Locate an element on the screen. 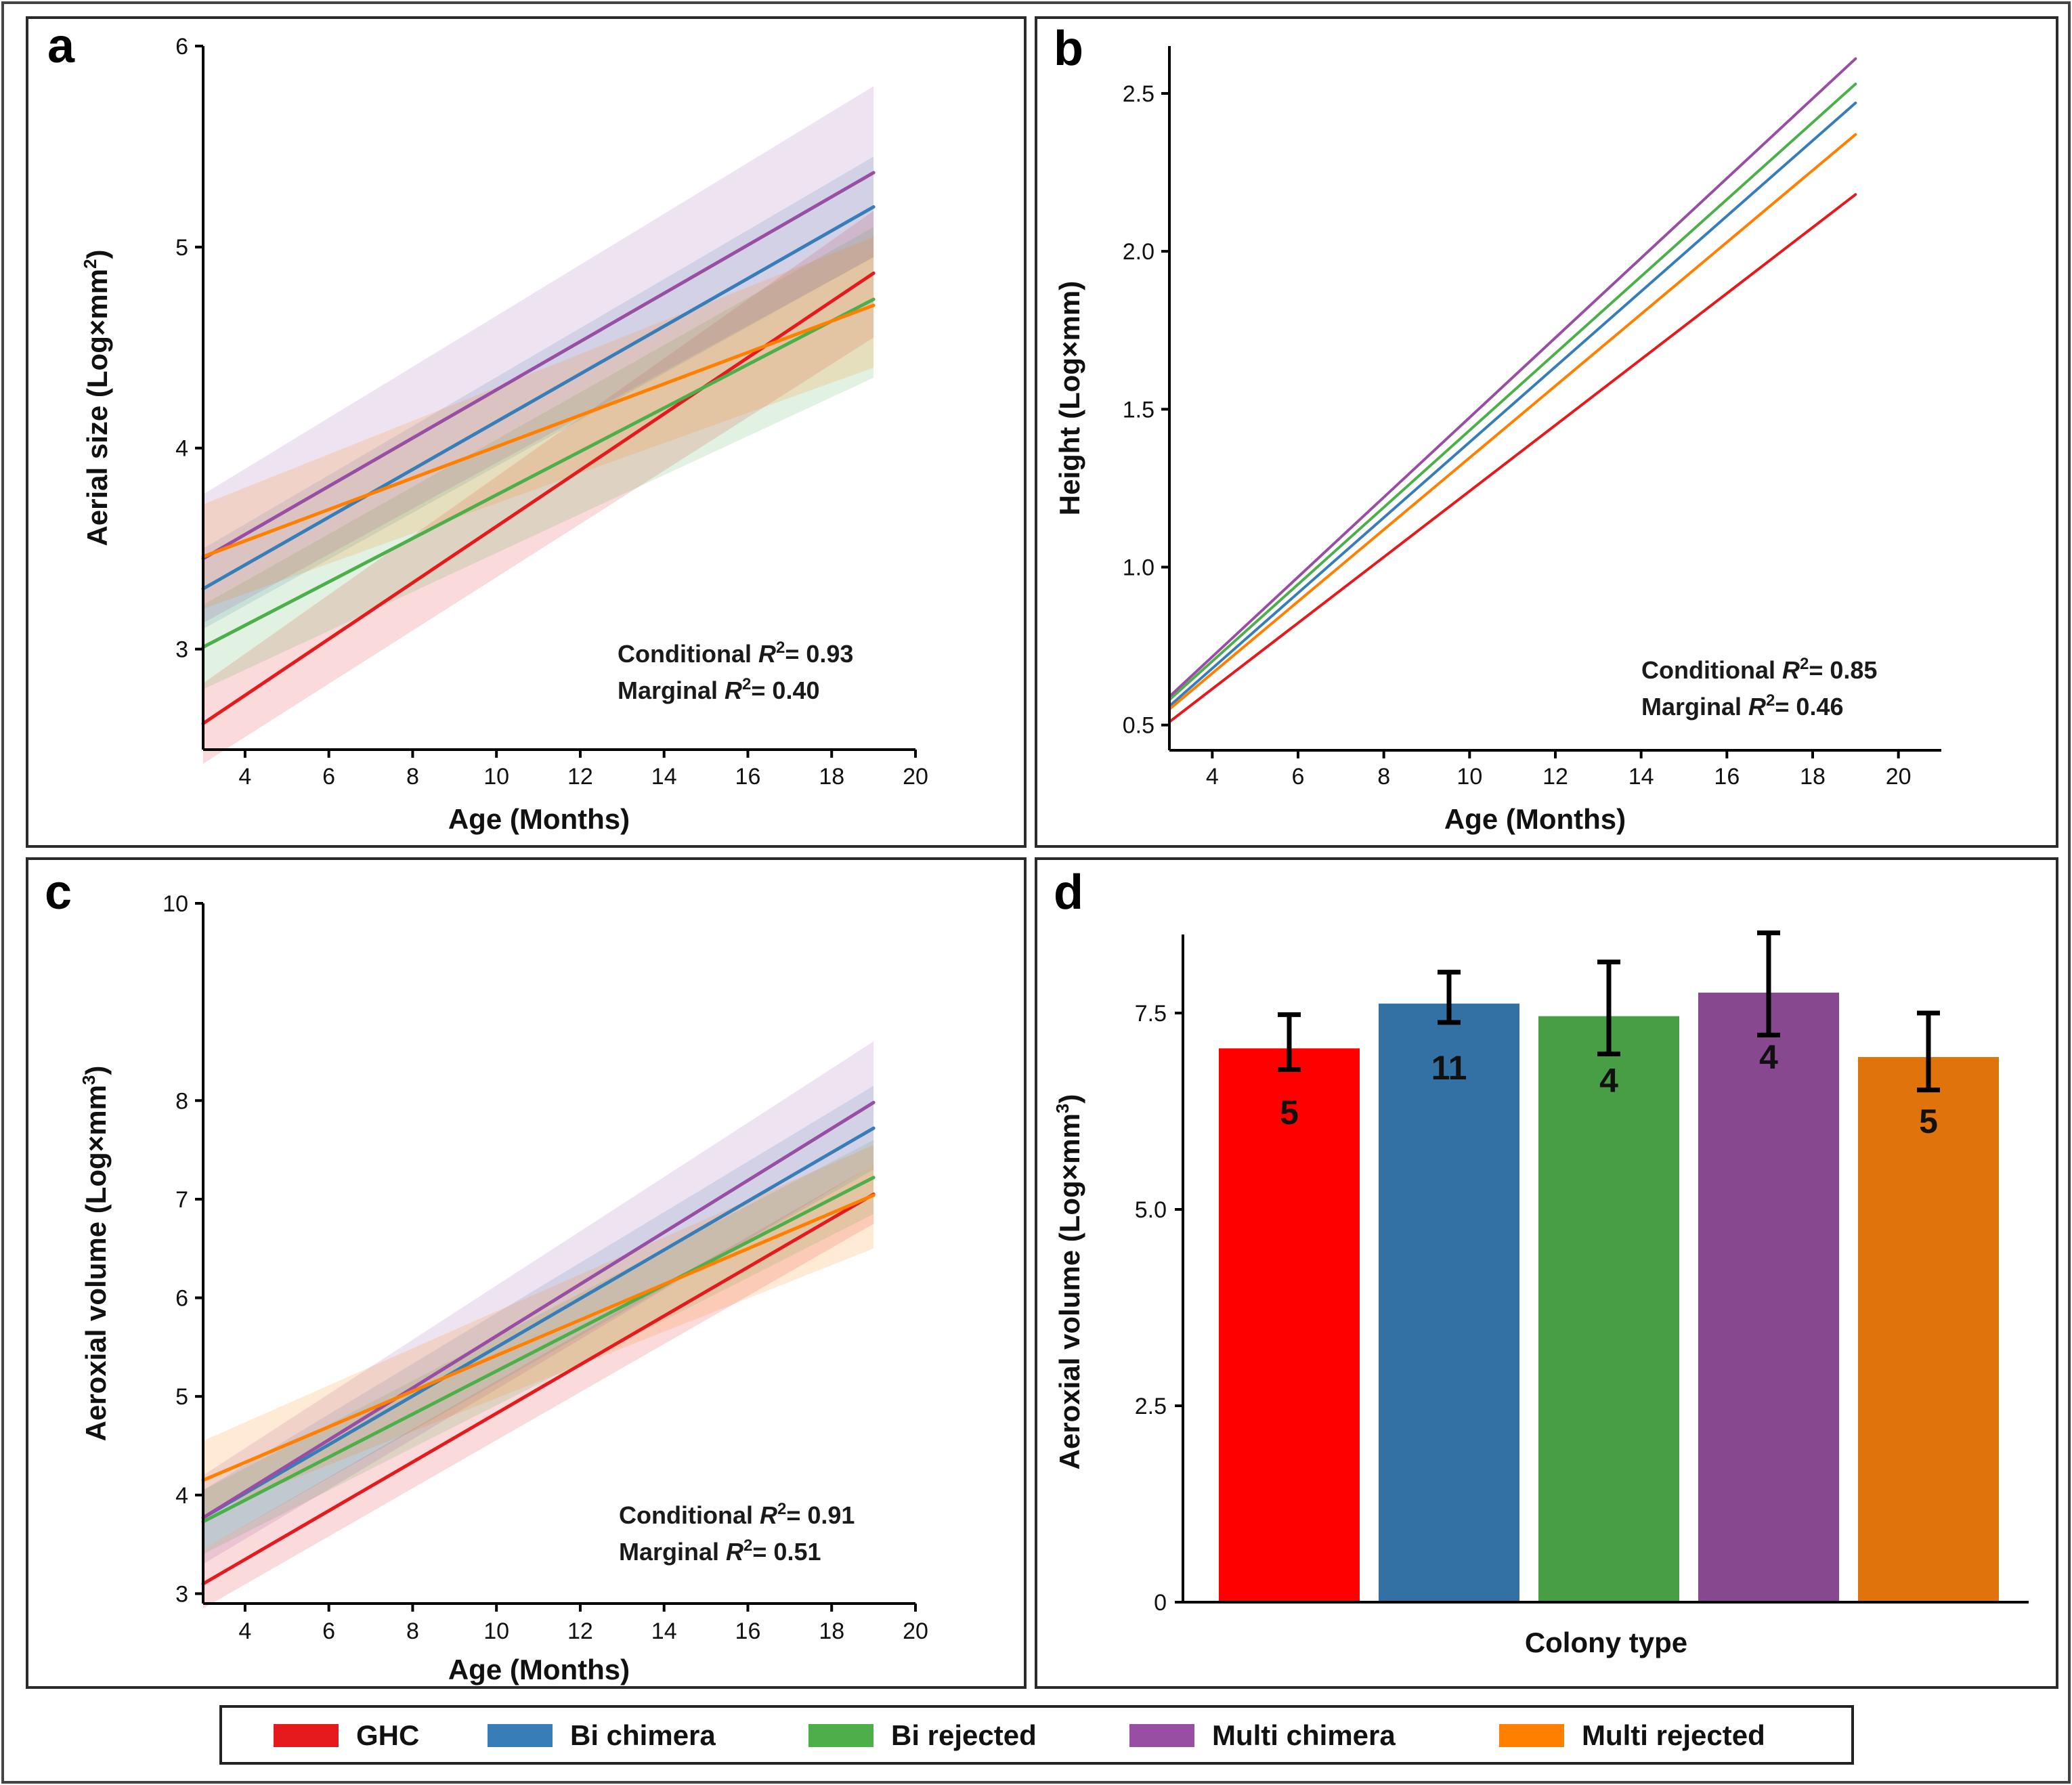 The height and width of the screenshot is (1785, 2072). bar-bi_chimera is located at coordinates (1449, 1303).